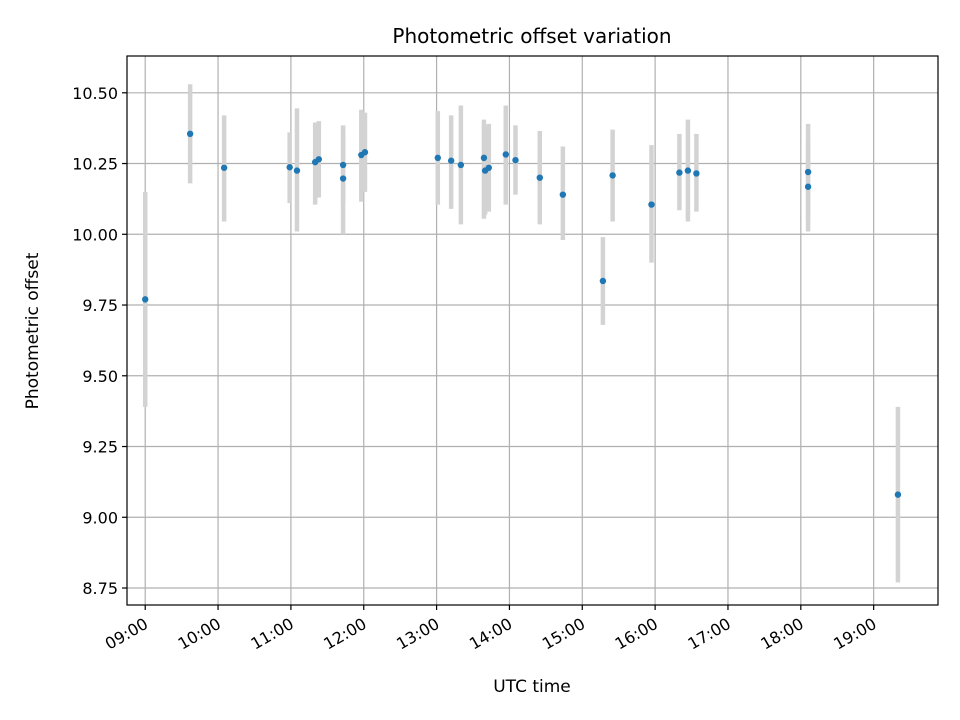 The image size is (960, 720). I want to click on y-tick-label: 10.00, so click(95, 234).